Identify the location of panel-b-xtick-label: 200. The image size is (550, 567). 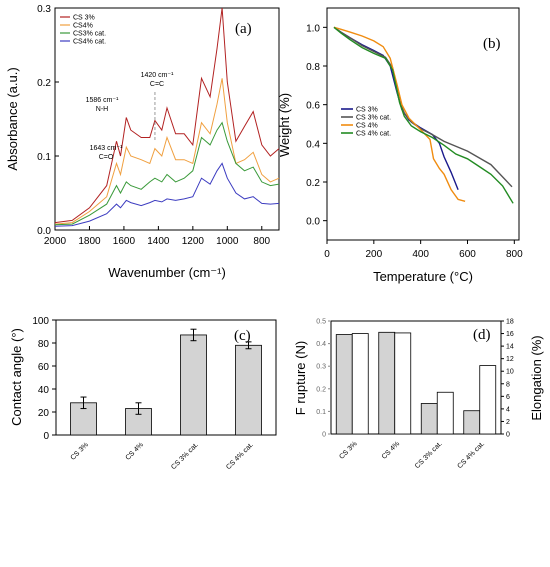
(373, 254).